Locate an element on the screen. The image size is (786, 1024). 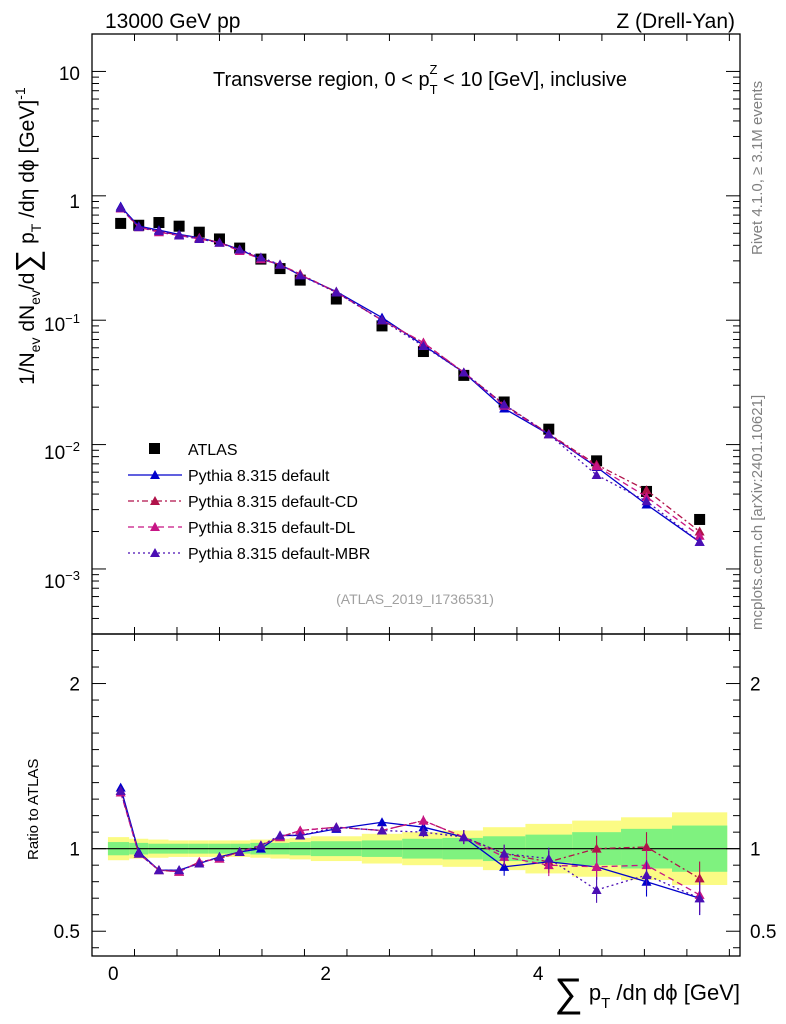
legend-label: Pythia 8.315 default-CD is located at coordinates (273, 502).